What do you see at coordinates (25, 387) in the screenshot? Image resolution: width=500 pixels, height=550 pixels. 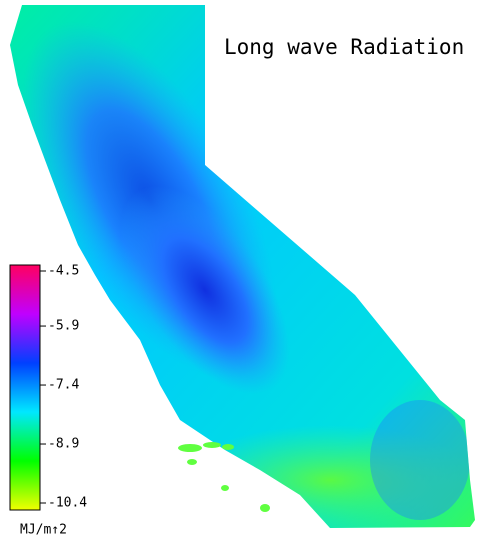 I see `colorbar` at bounding box center [25, 387].